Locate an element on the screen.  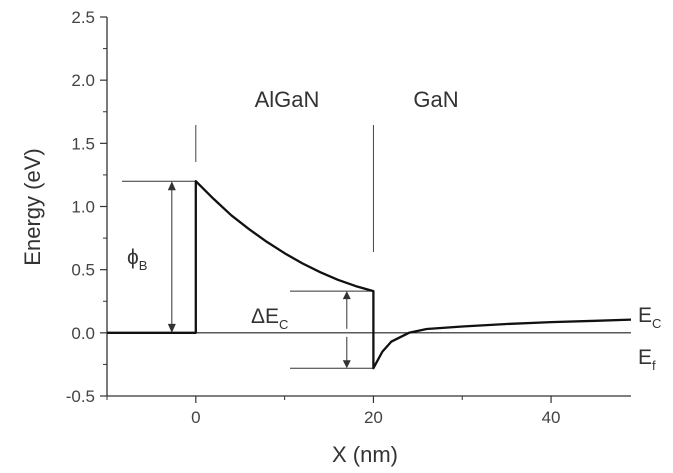
region-label-gan: GaN is located at coordinates (435, 99).